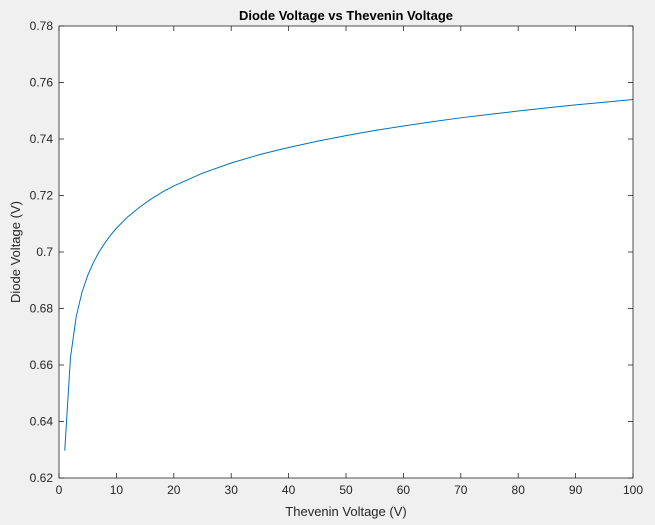 This screenshot has width=655, height=525. I want to click on y-tick-label: 0.66, so click(42, 365).